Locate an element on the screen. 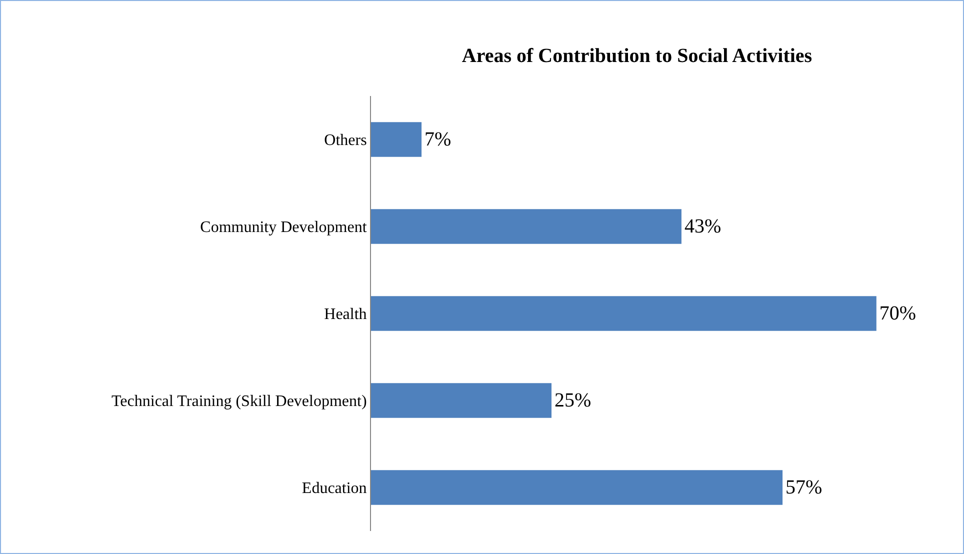 Image resolution: width=964 pixels, height=554 pixels. y-tick-label: Community Development is located at coordinates (284, 227).